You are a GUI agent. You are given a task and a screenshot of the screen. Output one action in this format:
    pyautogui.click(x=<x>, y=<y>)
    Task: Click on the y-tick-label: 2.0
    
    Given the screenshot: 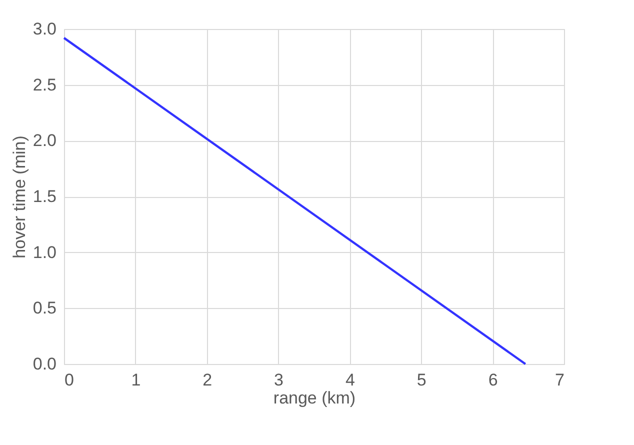 What is the action you would take?
    pyautogui.click(x=44, y=140)
    